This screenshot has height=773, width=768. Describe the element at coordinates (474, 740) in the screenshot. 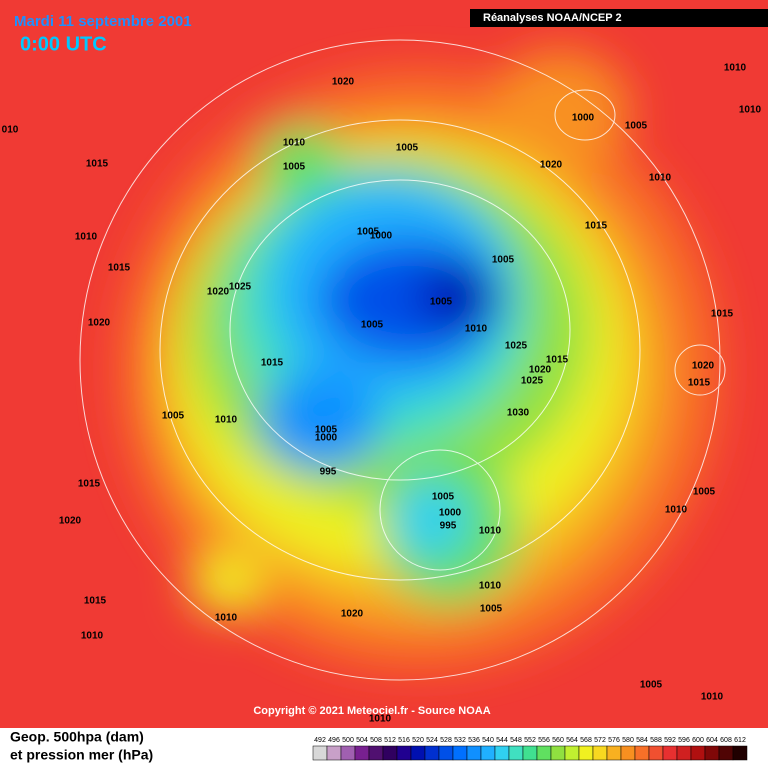

I see `scale-label: 536` at that location.